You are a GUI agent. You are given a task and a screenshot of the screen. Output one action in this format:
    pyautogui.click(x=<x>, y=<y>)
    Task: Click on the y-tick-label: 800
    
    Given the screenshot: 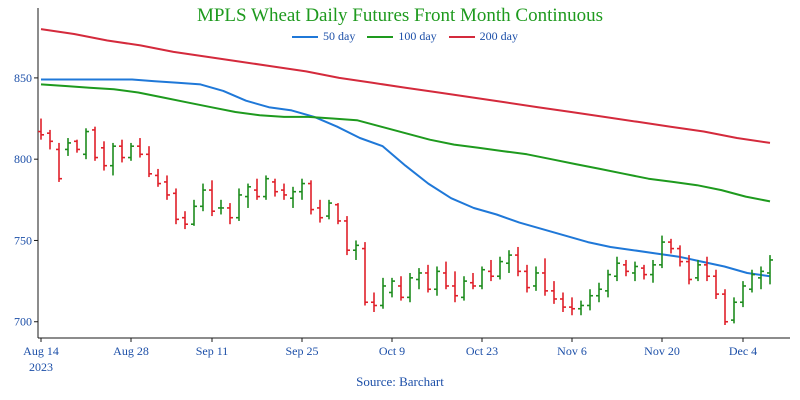 What is the action you would take?
    pyautogui.click(x=23, y=159)
    